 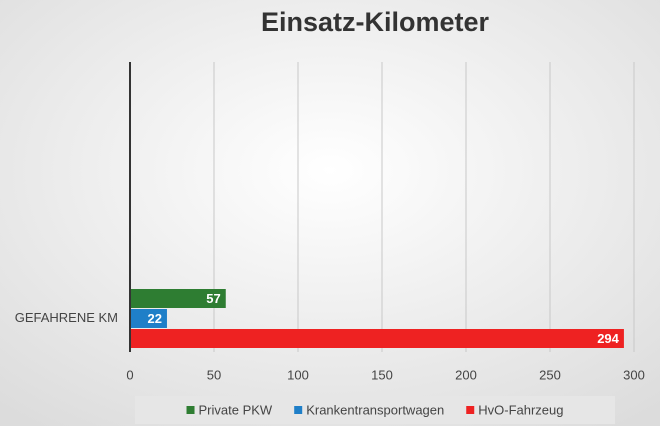 What do you see at coordinates (520, 409) in the screenshot?
I see `legend-label: HvO-Fahrzeug` at bounding box center [520, 409].